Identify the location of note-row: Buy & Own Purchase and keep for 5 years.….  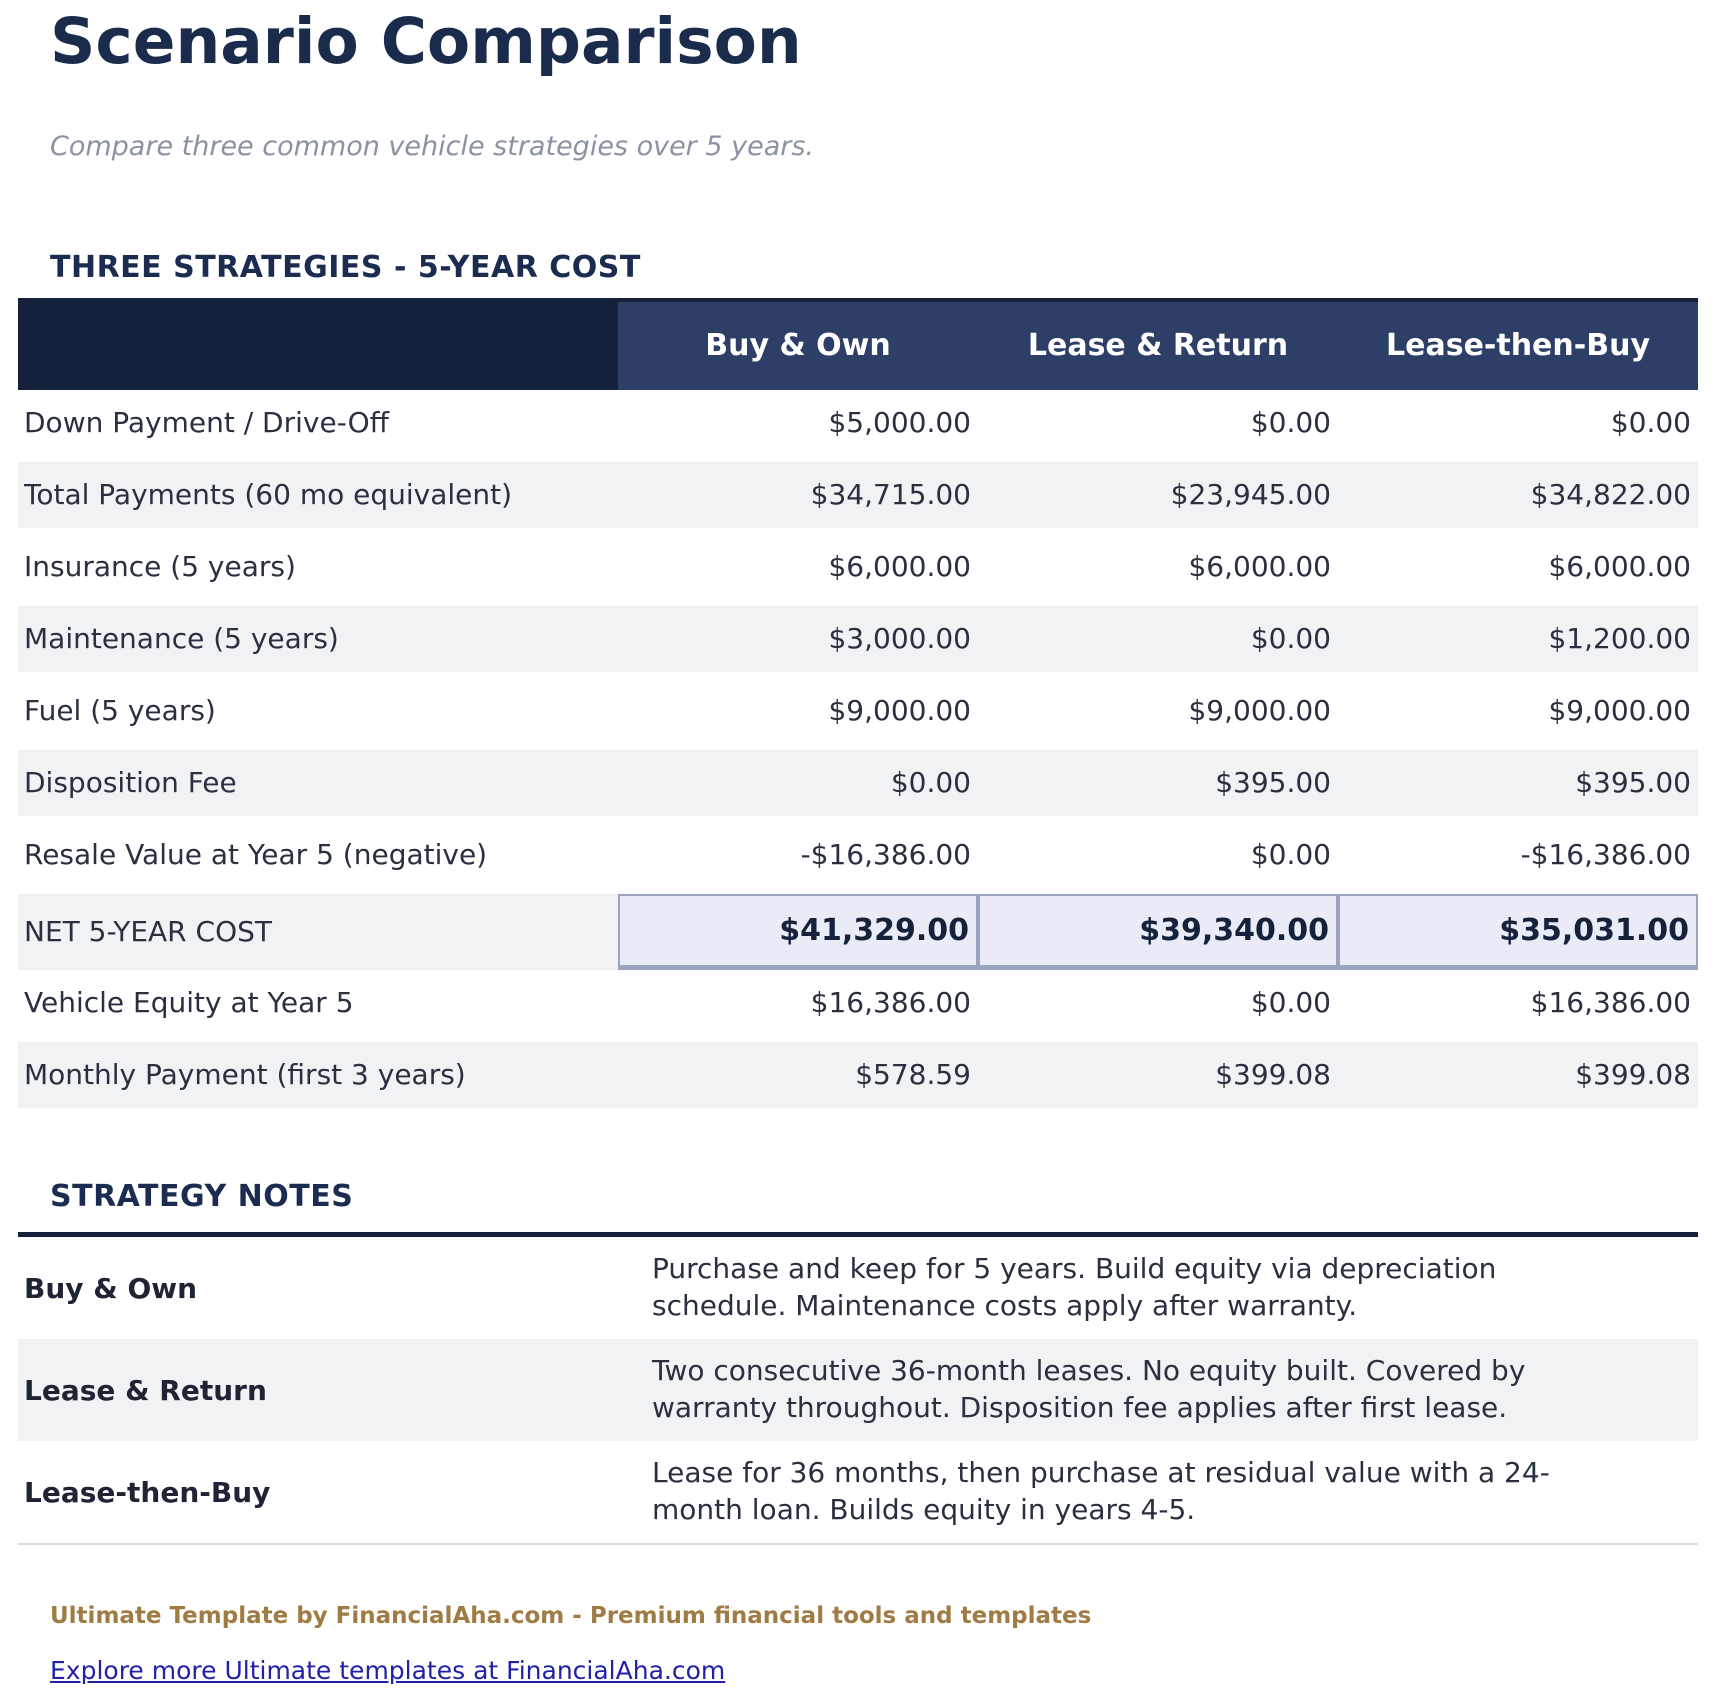
(858, 1288).